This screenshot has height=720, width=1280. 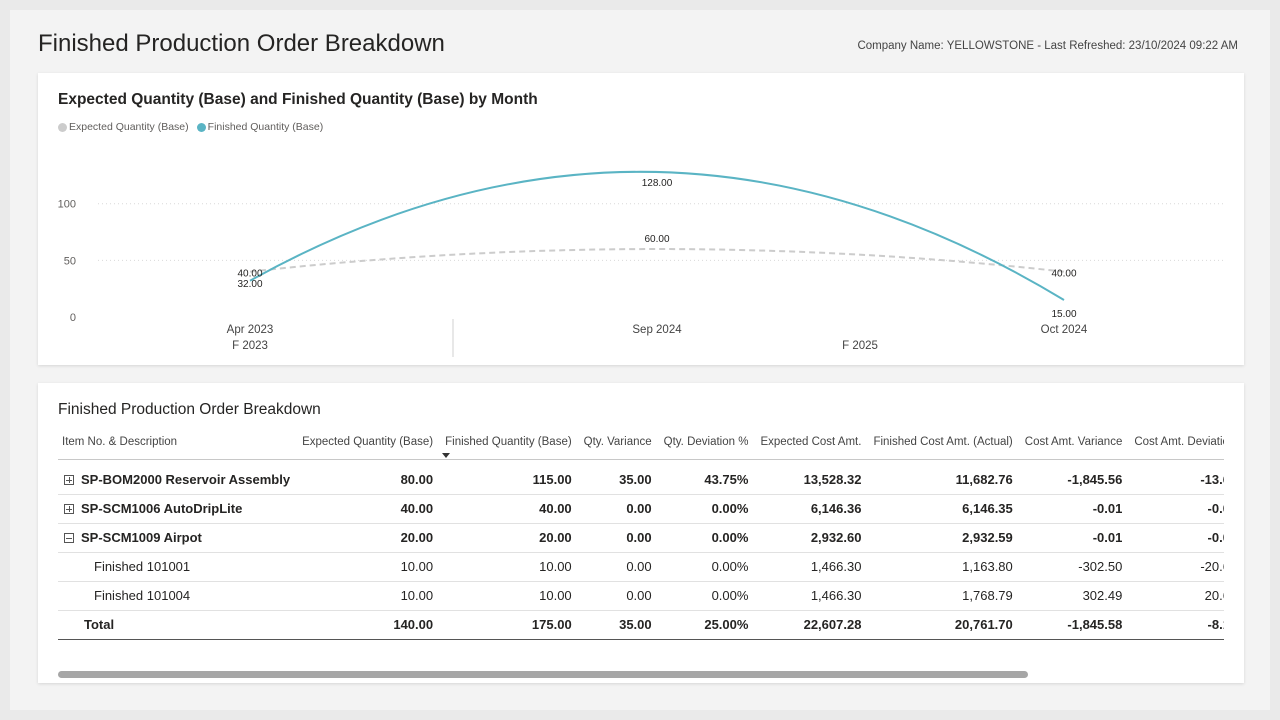 I want to click on row-label-cell: SP-SCM1009 Airpot, so click(x=177, y=538).